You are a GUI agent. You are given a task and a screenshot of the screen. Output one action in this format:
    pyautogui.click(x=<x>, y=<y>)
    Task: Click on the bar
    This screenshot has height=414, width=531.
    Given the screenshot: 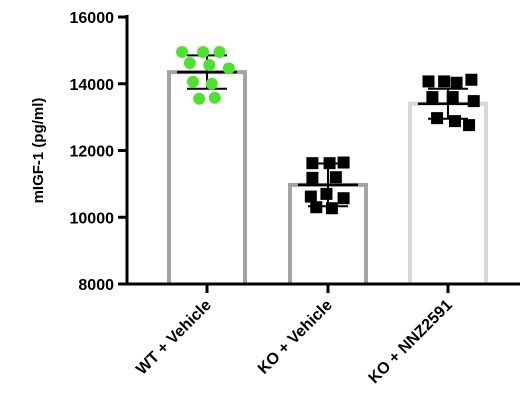 What is the action you would take?
    pyautogui.click(x=207, y=176)
    